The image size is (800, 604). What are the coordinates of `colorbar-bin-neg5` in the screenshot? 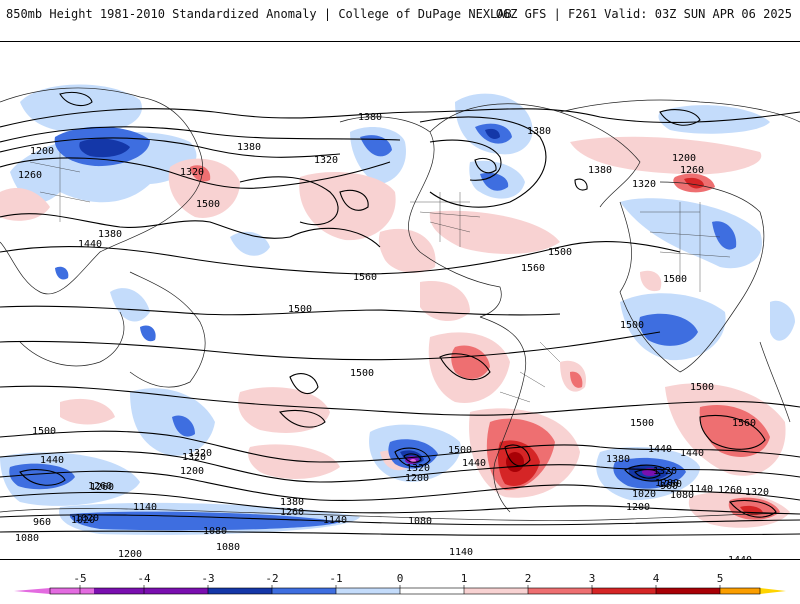 It's located at (72, 591).